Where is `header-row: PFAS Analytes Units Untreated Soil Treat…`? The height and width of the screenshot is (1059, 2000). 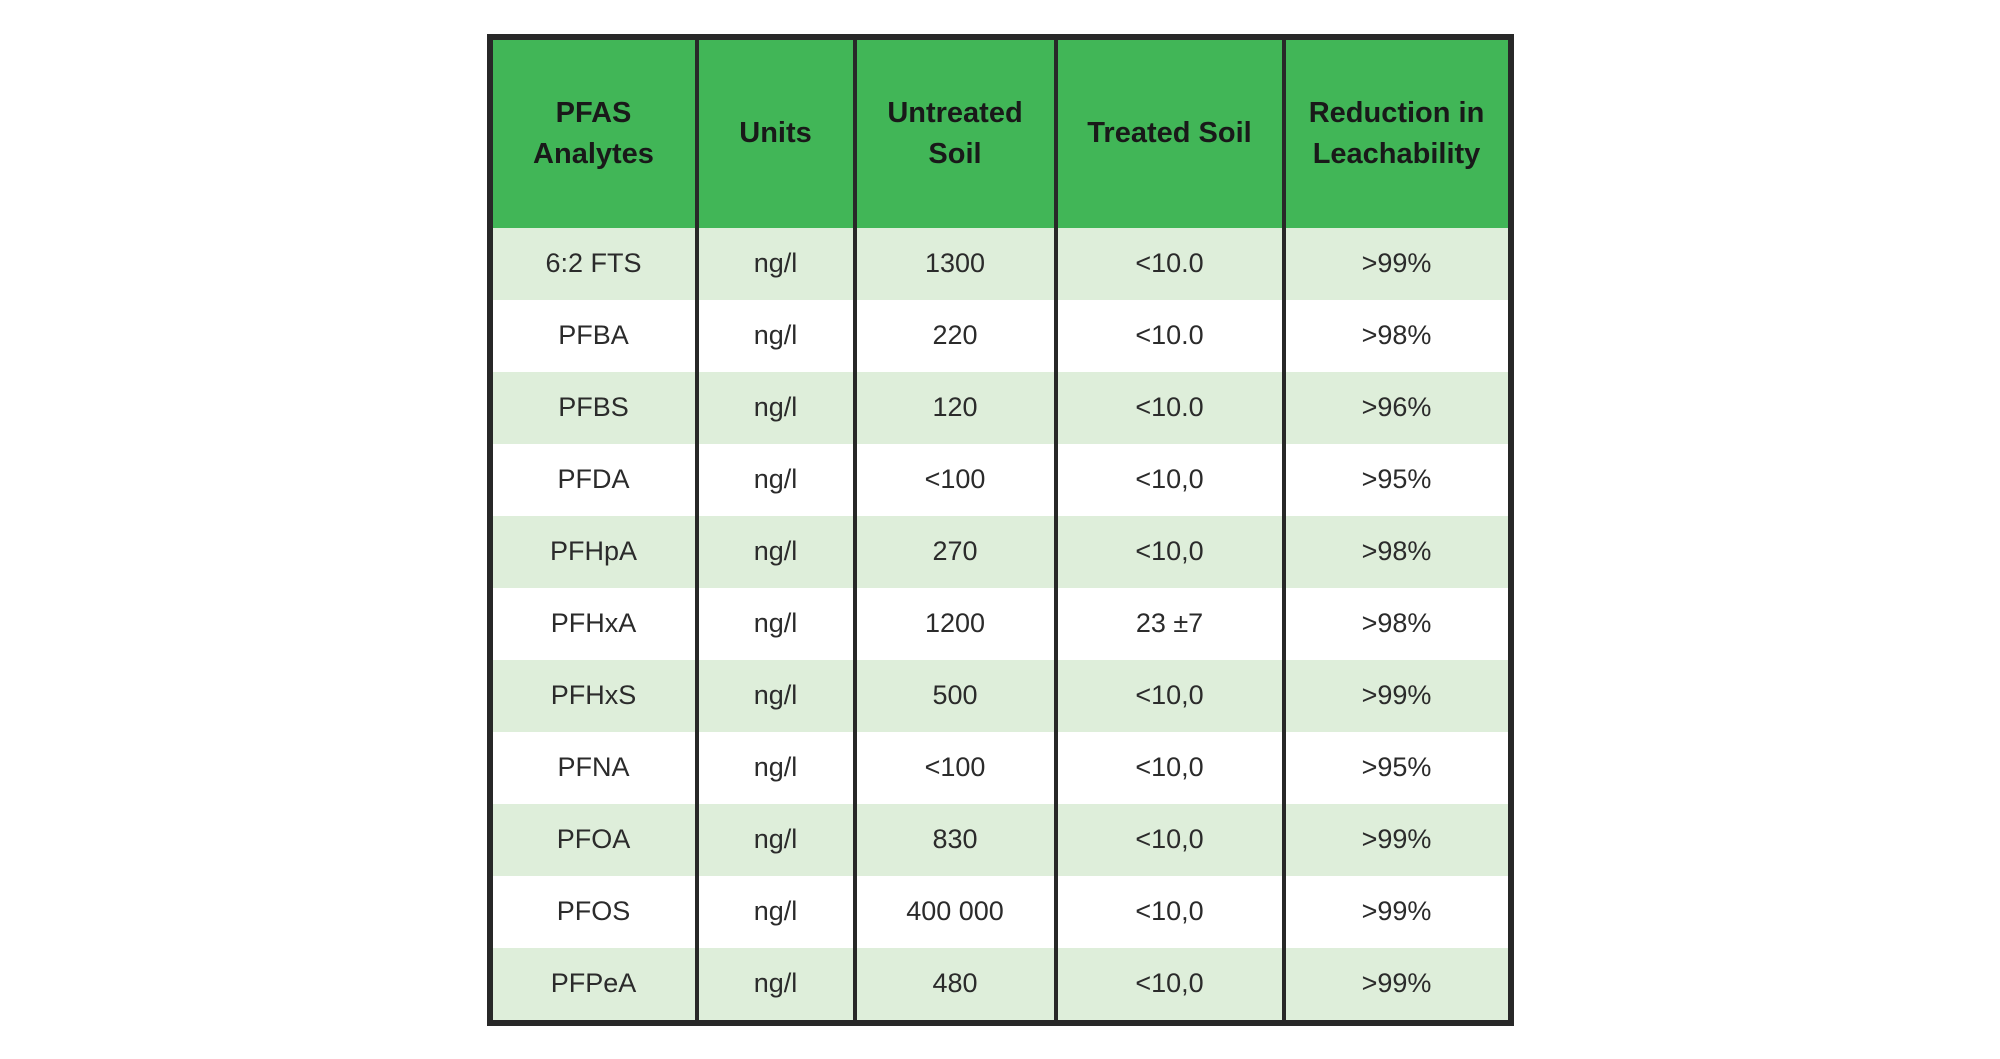 header-row: PFAS Analytes Units Untreated Soil Treat… is located at coordinates (1000, 132).